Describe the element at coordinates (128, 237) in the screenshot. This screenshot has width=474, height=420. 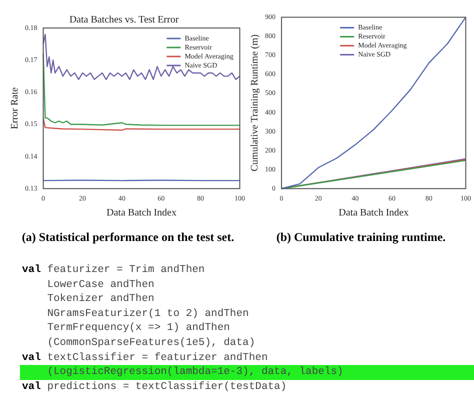
I see `text: (a) Statistical performance on the test set.` at that location.